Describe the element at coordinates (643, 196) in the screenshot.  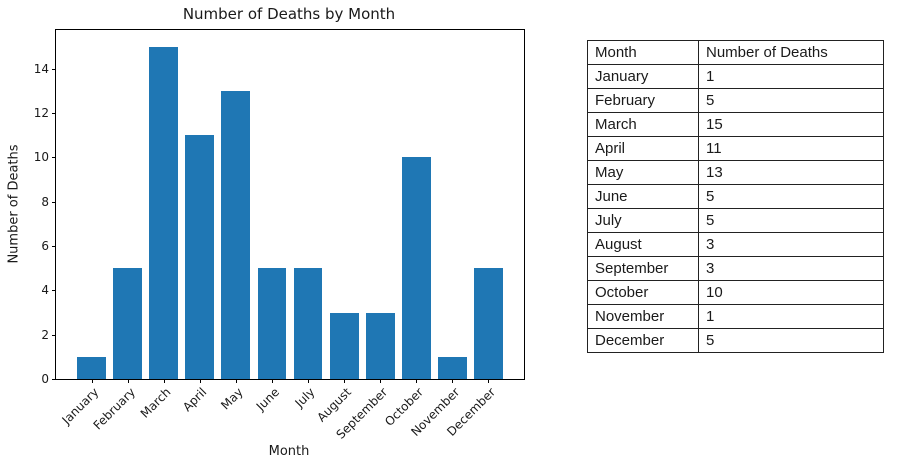
I see `month-cell: June` at that location.